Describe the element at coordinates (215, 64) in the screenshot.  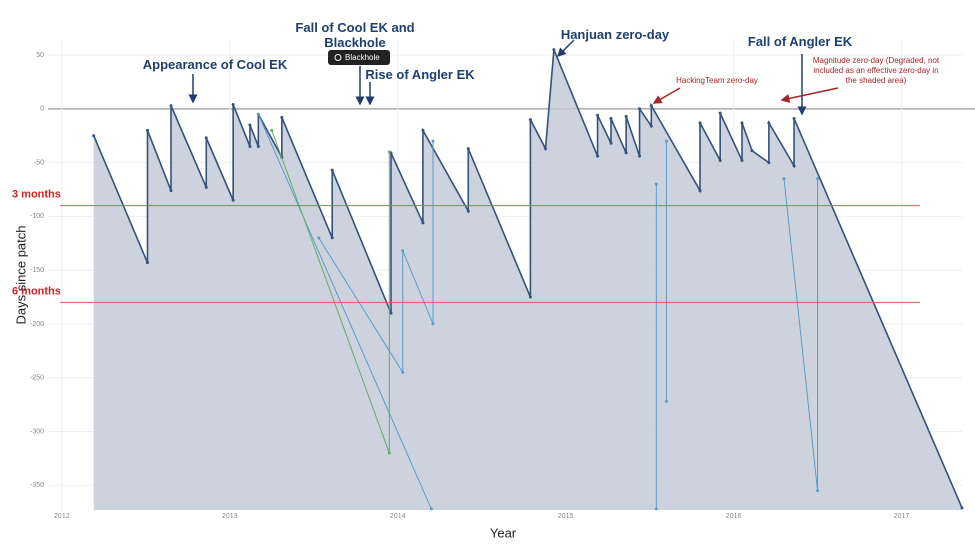
I see `annotation: Appearance of Cool EK` at that location.